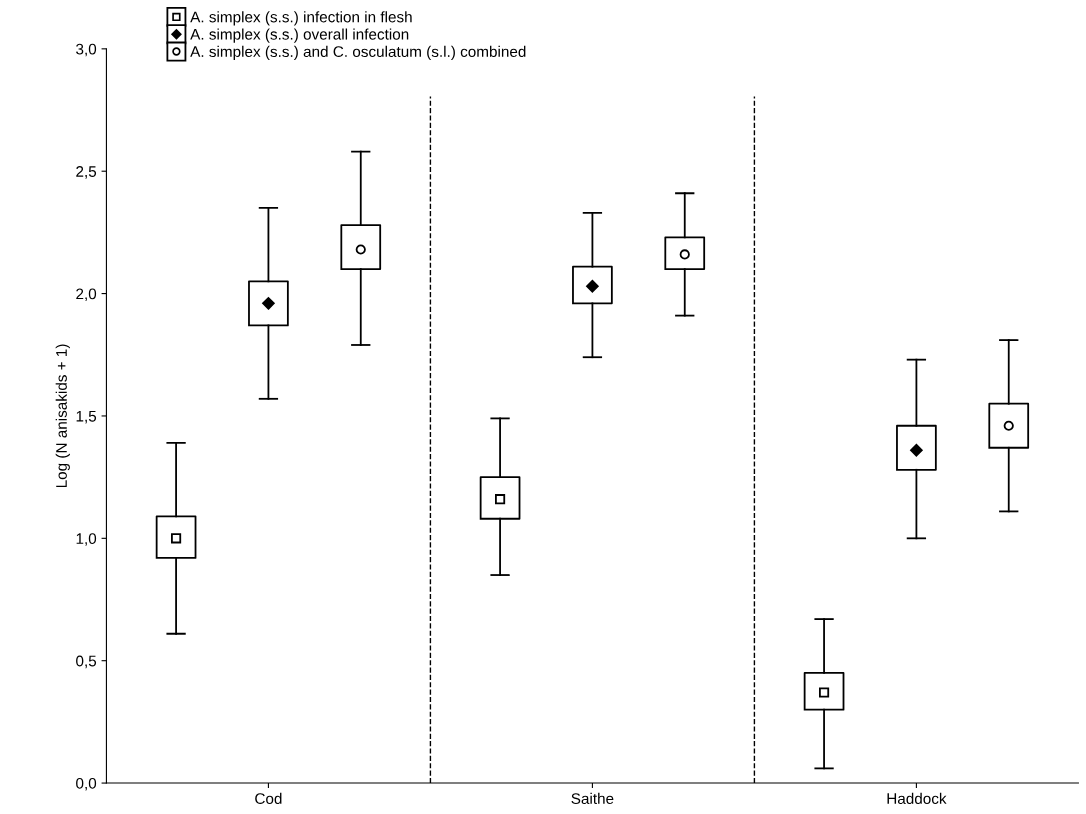 This screenshot has width=1086, height=814. What do you see at coordinates (358, 53) in the screenshot?
I see `legend-label: A. simplex (s.s.) and C. osculatum (s.l.) combined` at bounding box center [358, 53].